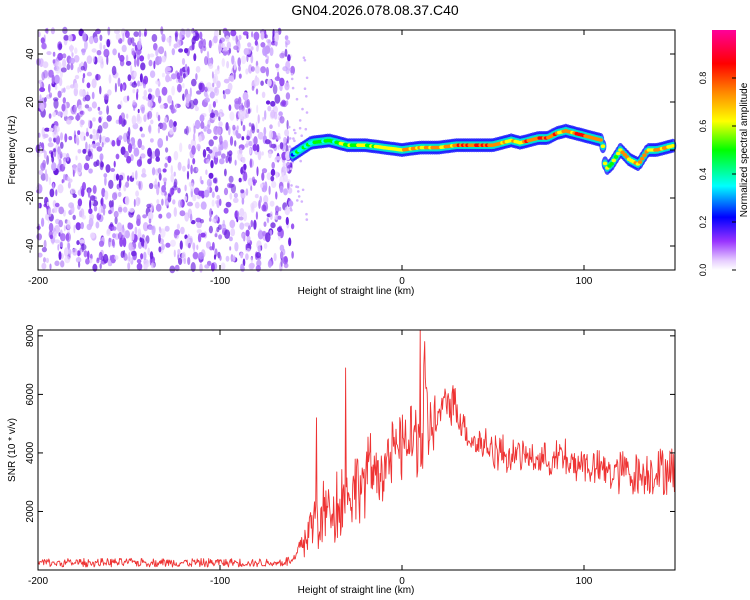 Image resolution: width=750 pixels, height=600 pixels. Describe the element at coordinates (584, 581) in the screenshot. I see `x-tick-label: 100` at that location.